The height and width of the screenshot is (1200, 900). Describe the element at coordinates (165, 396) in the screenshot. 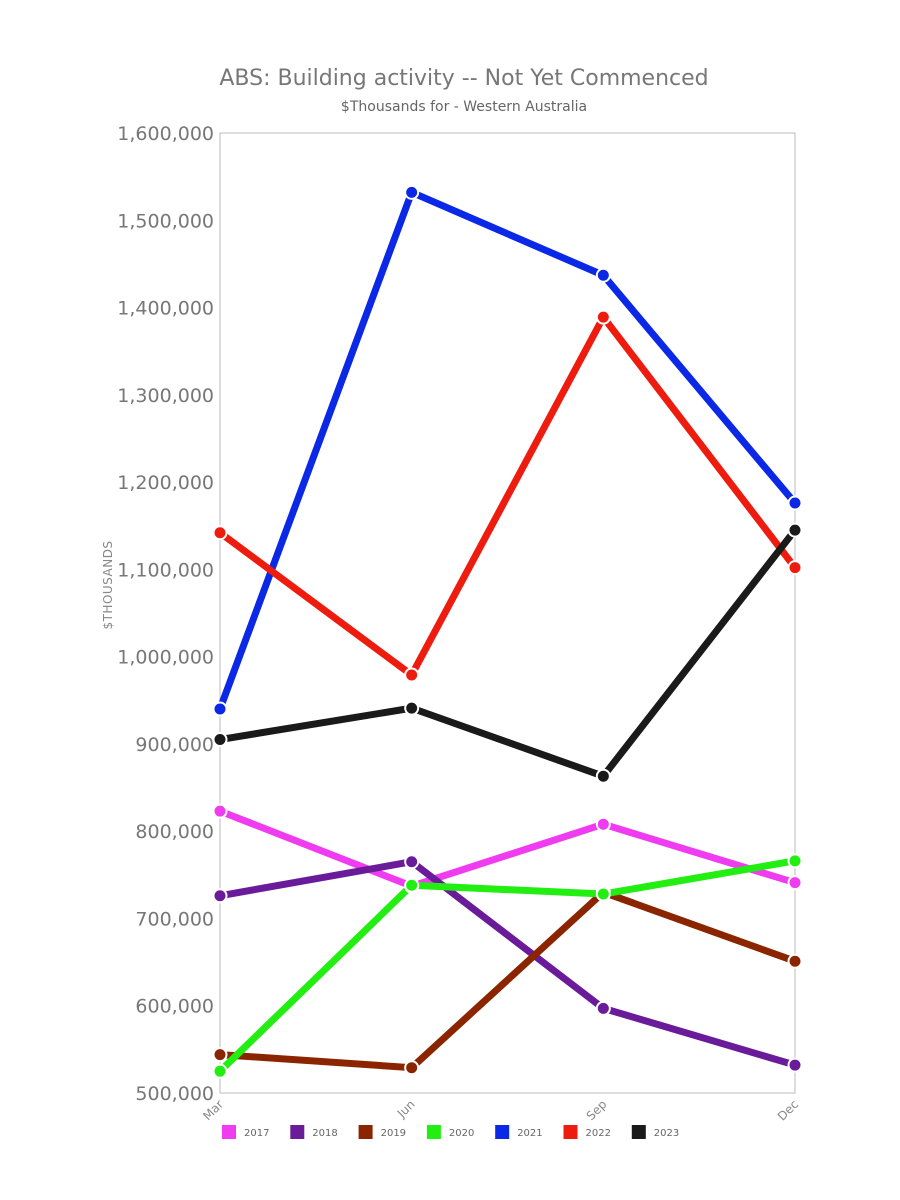

I see `y-tick-label: 1,300,000` at that location.